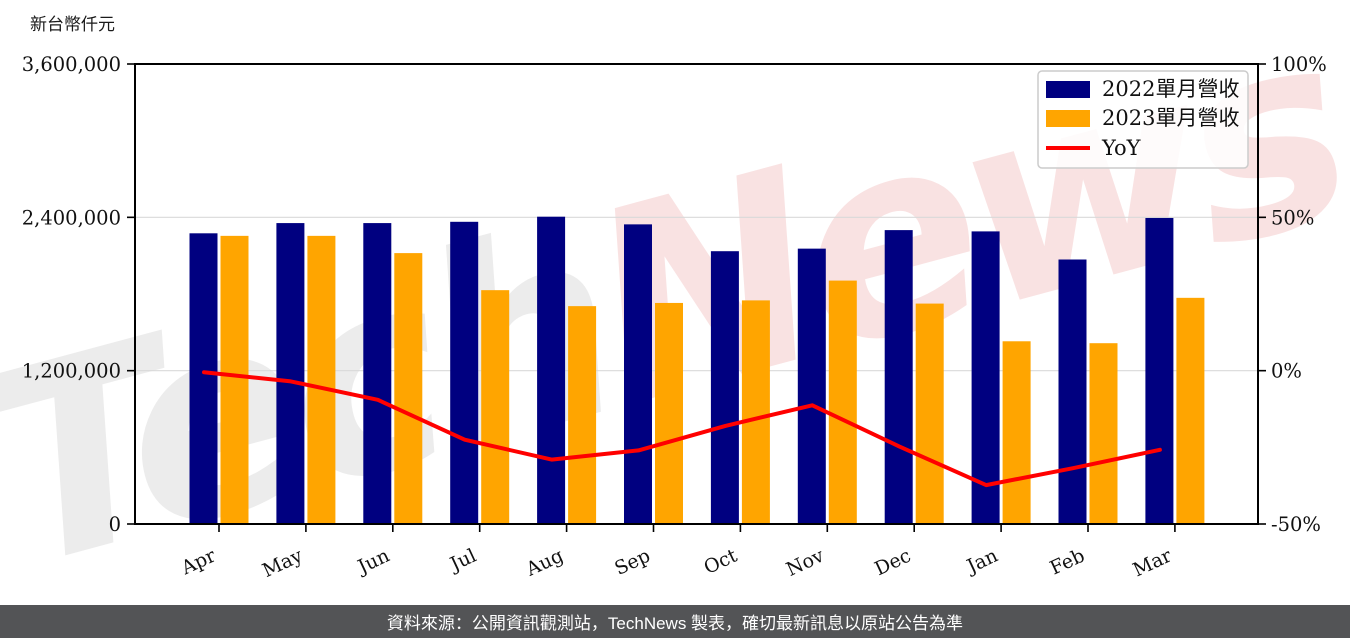 Image resolution: width=1350 pixels, height=638 pixels. I want to click on right-axis-tick-label: 0%, so click(1286, 371).